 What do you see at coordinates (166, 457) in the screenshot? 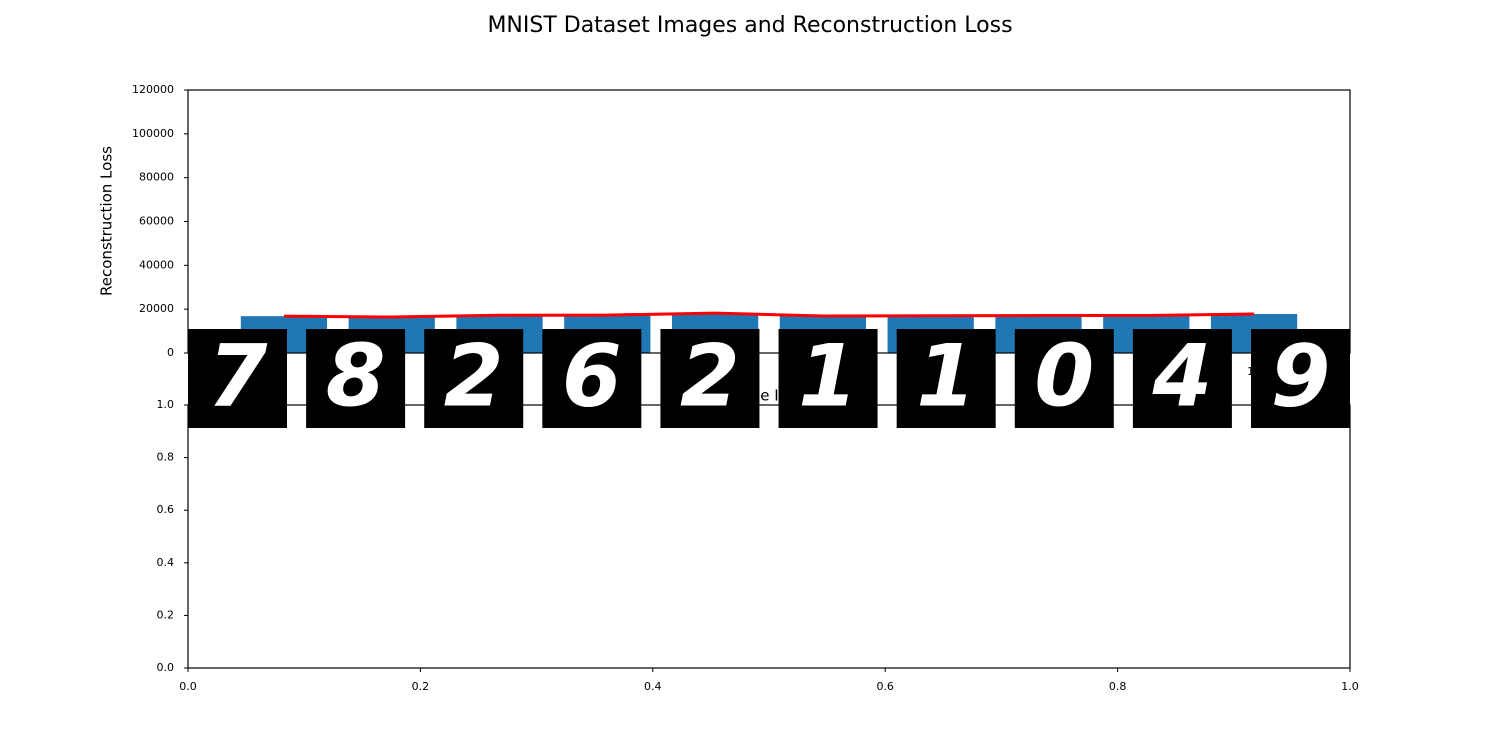
I see `y-tick-label: 0.8` at bounding box center [166, 457].